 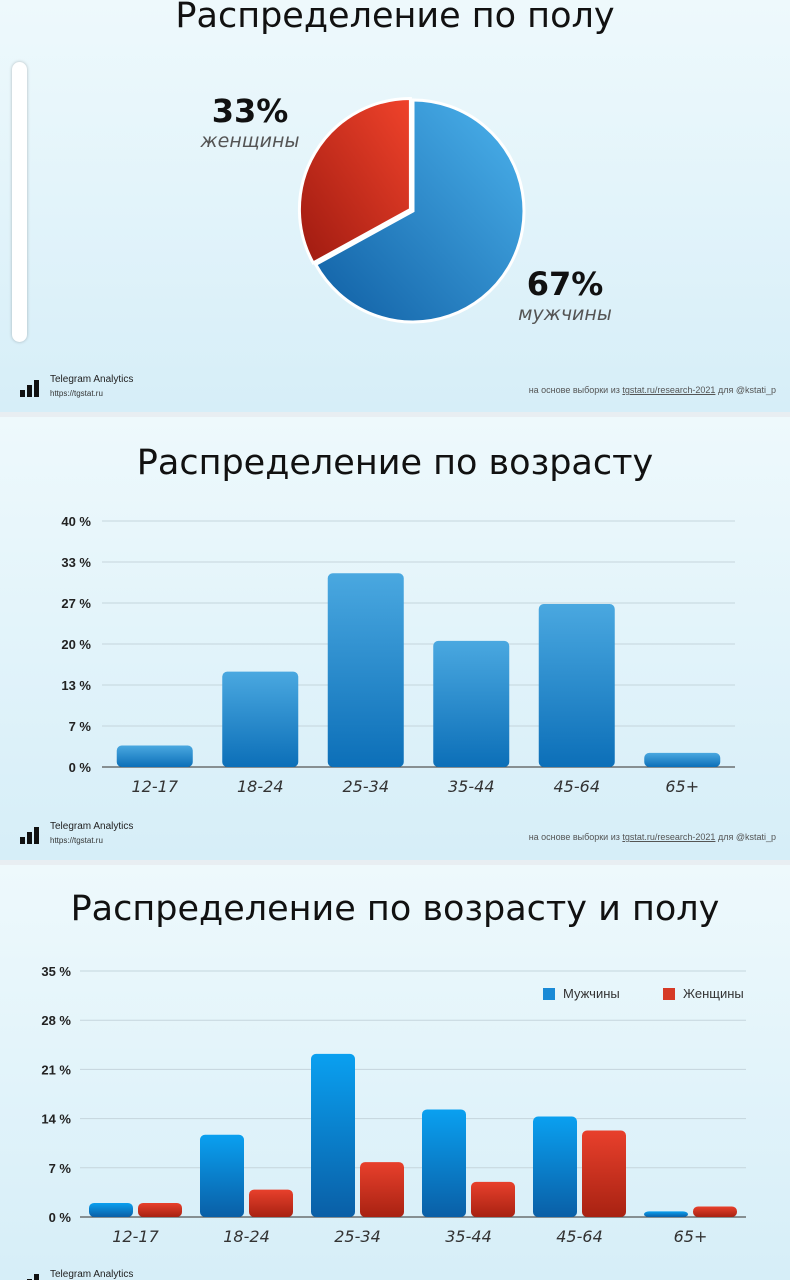 What do you see at coordinates (565, 284) in the screenshot?
I see `male-percent: 67%` at bounding box center [565, 284].